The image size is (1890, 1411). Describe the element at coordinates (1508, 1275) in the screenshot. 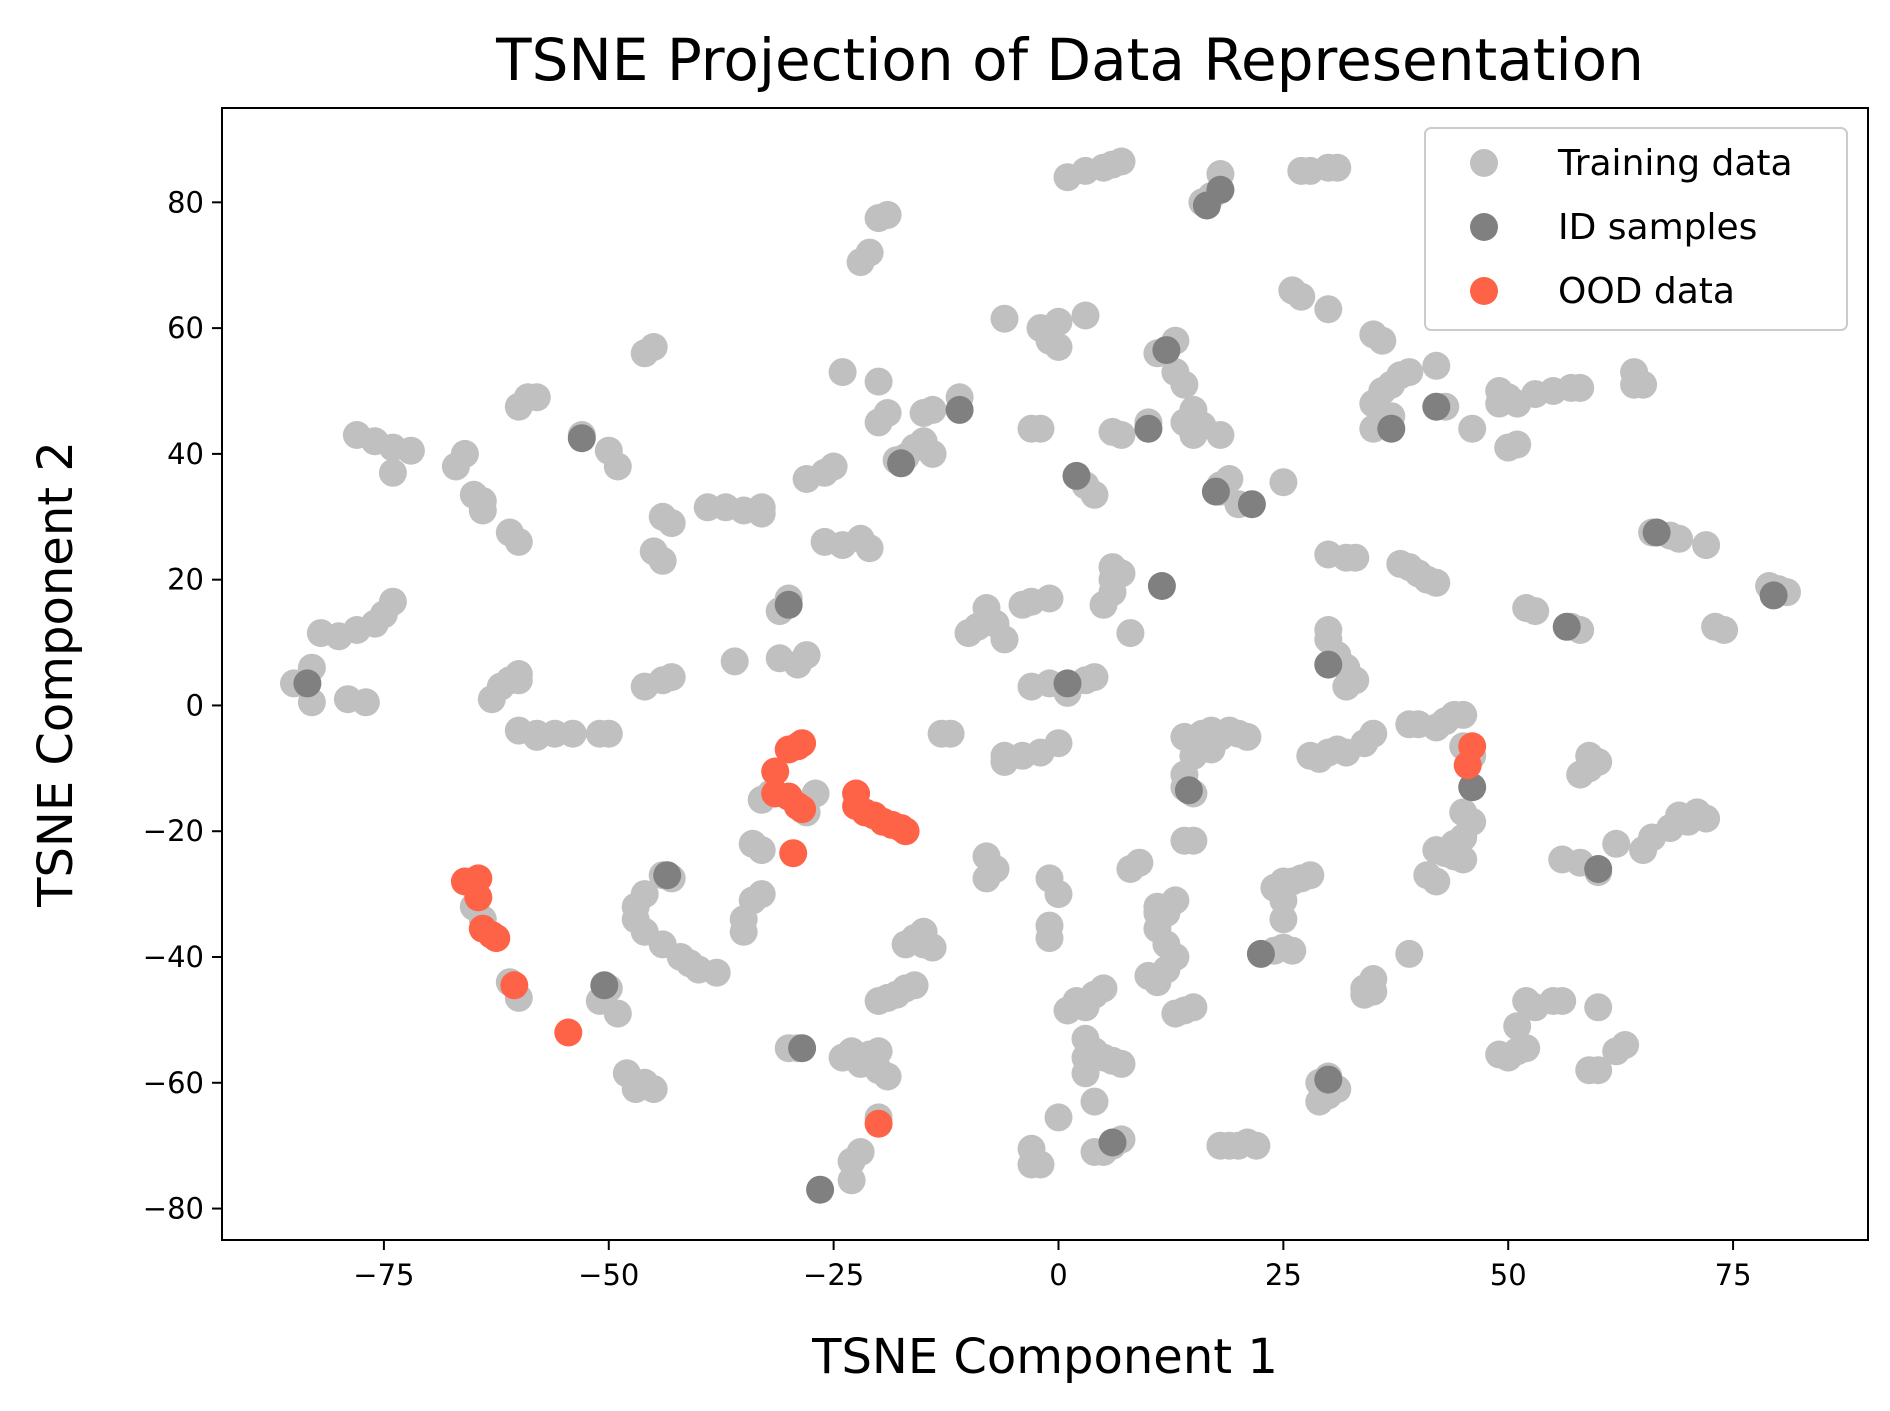

I see `x-tick-label: 50` at that location.